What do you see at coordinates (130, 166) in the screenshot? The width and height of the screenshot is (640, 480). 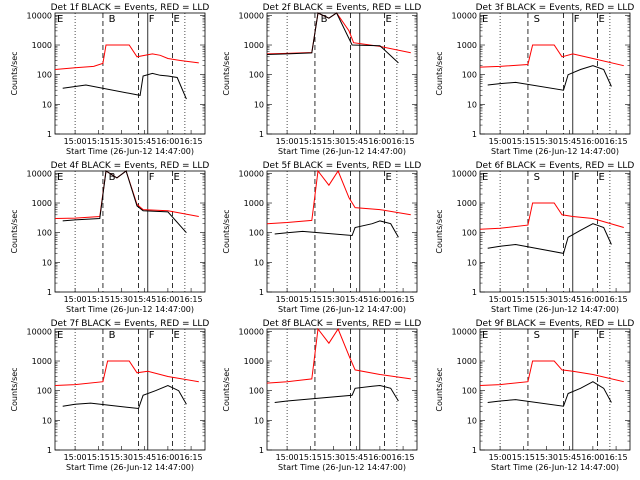 I see `panel-title: Det 4f BLACK = Events, RED = LLD` at bounding box center [130, 166].